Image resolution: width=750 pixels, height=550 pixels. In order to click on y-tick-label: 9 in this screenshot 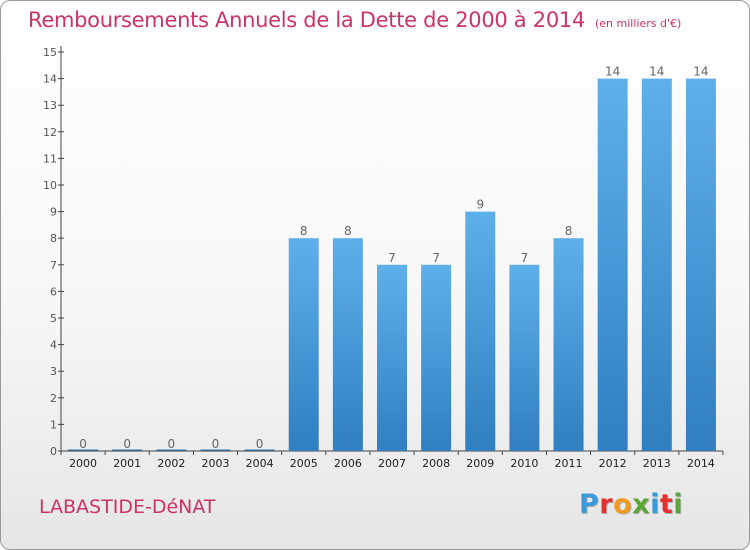, I will do `click(53, 212)`.